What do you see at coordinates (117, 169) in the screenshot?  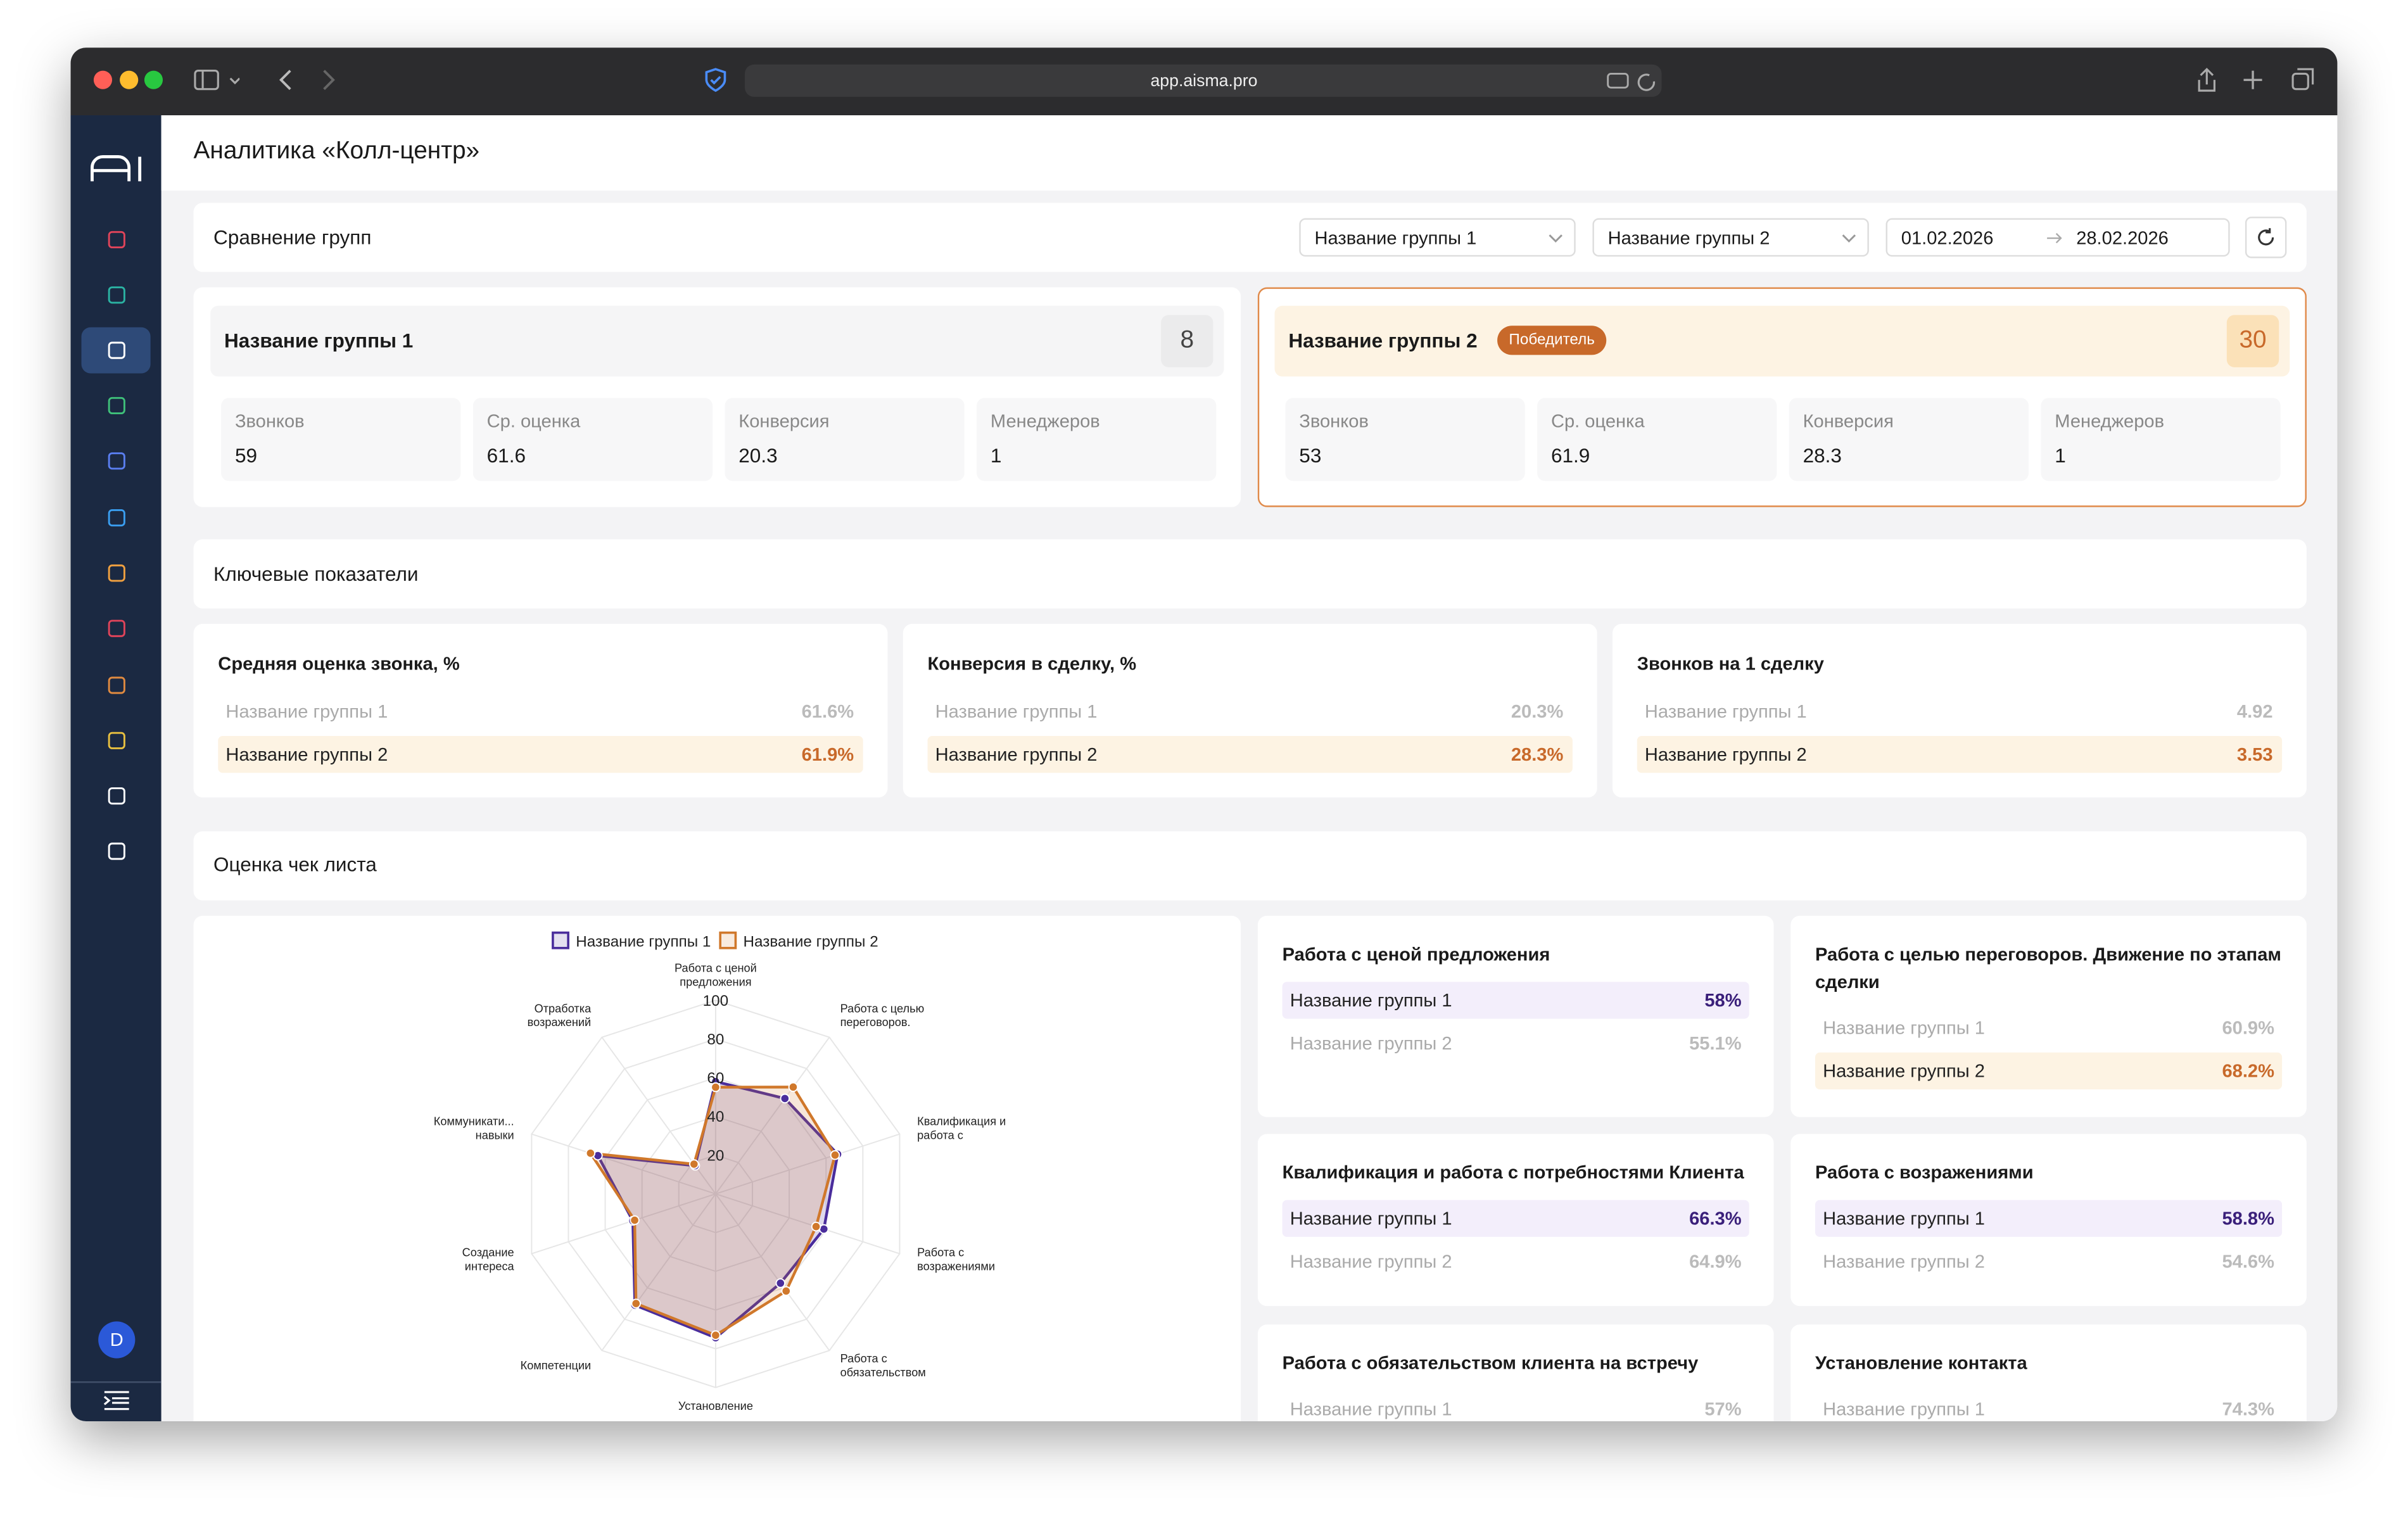 I see `logo` at bounding box center [117, 169].